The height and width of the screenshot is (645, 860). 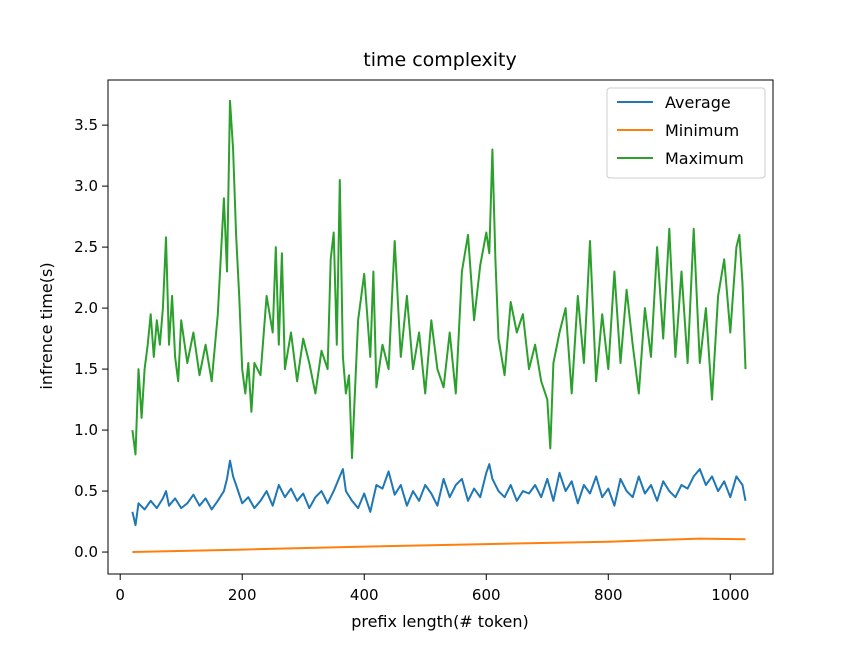 I want to click on y-tick-label: 2.5, so click(x=86, y=247).